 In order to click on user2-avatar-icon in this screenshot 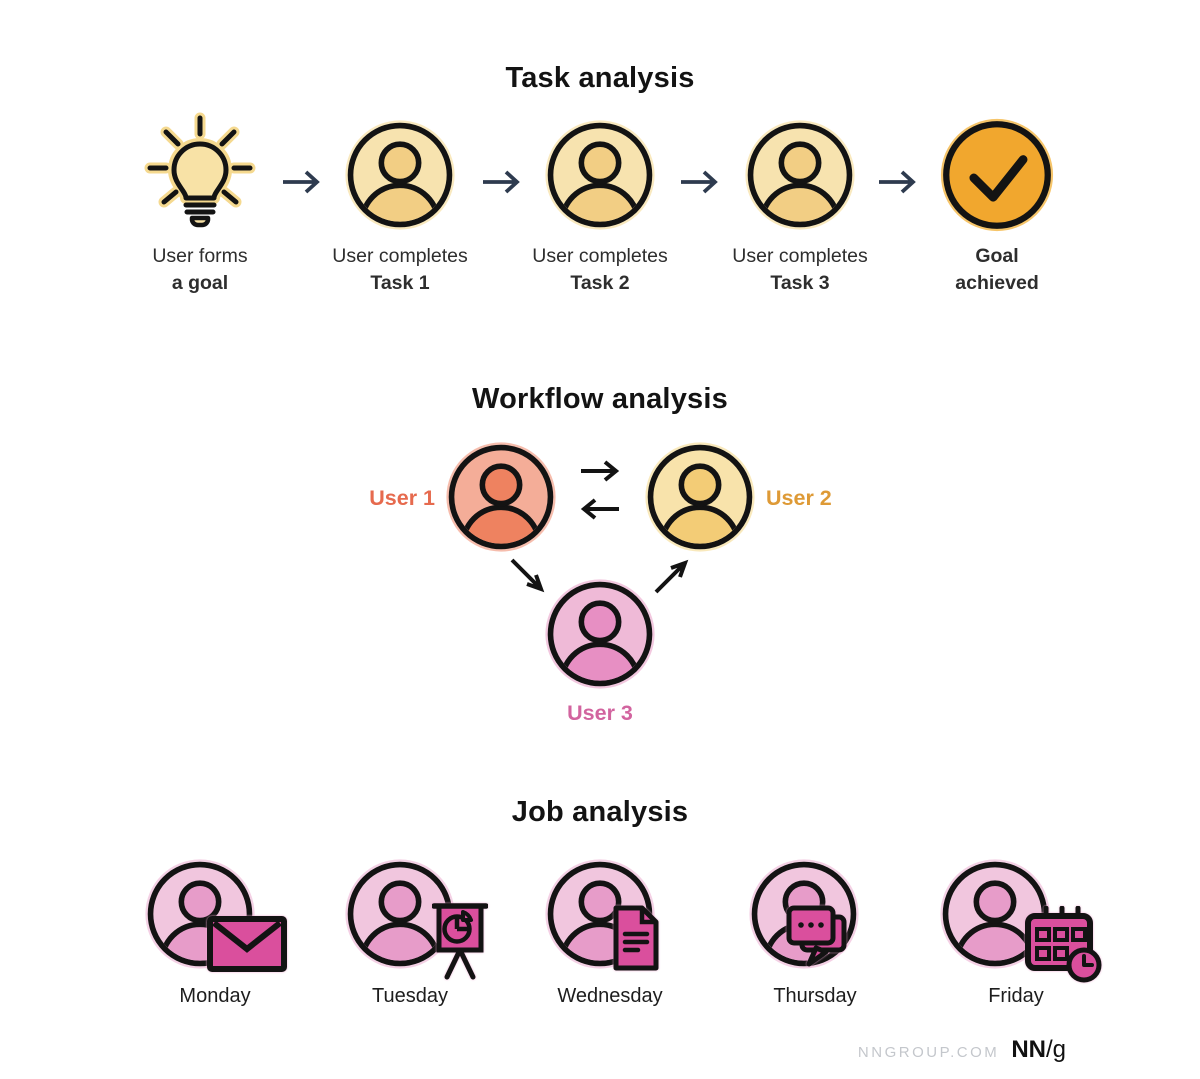, I will do `click(700, 497)`.